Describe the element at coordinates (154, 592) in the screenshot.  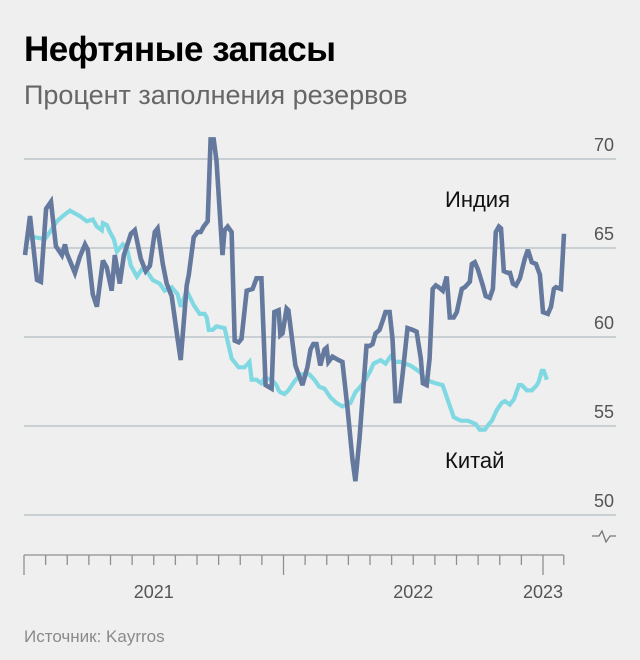
I see `x-tick-label: 2021` at that location.